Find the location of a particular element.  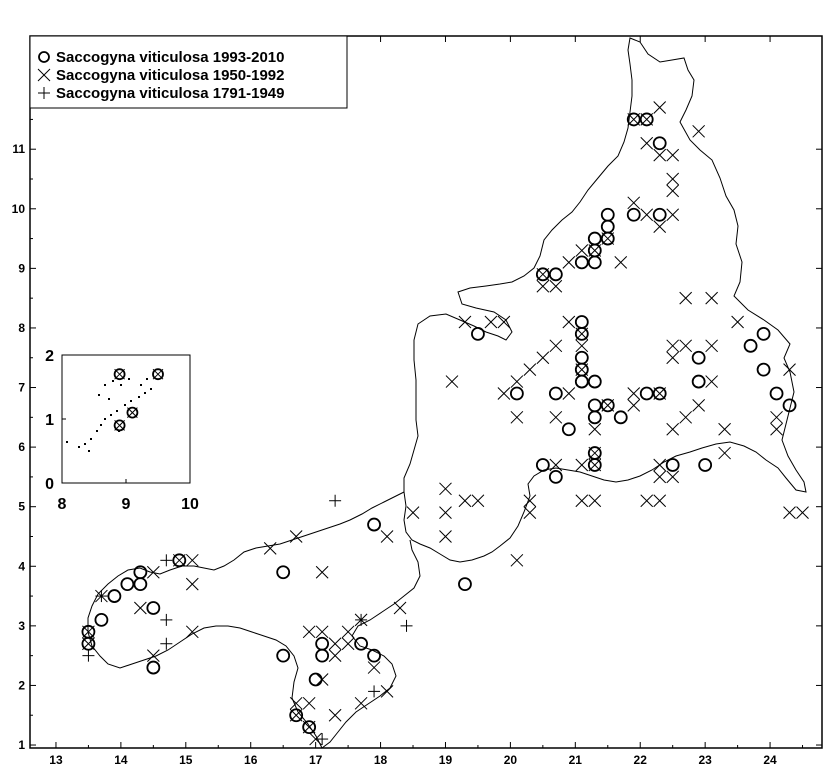

y-tick-label: 6 is located at coordinates (21, 447).